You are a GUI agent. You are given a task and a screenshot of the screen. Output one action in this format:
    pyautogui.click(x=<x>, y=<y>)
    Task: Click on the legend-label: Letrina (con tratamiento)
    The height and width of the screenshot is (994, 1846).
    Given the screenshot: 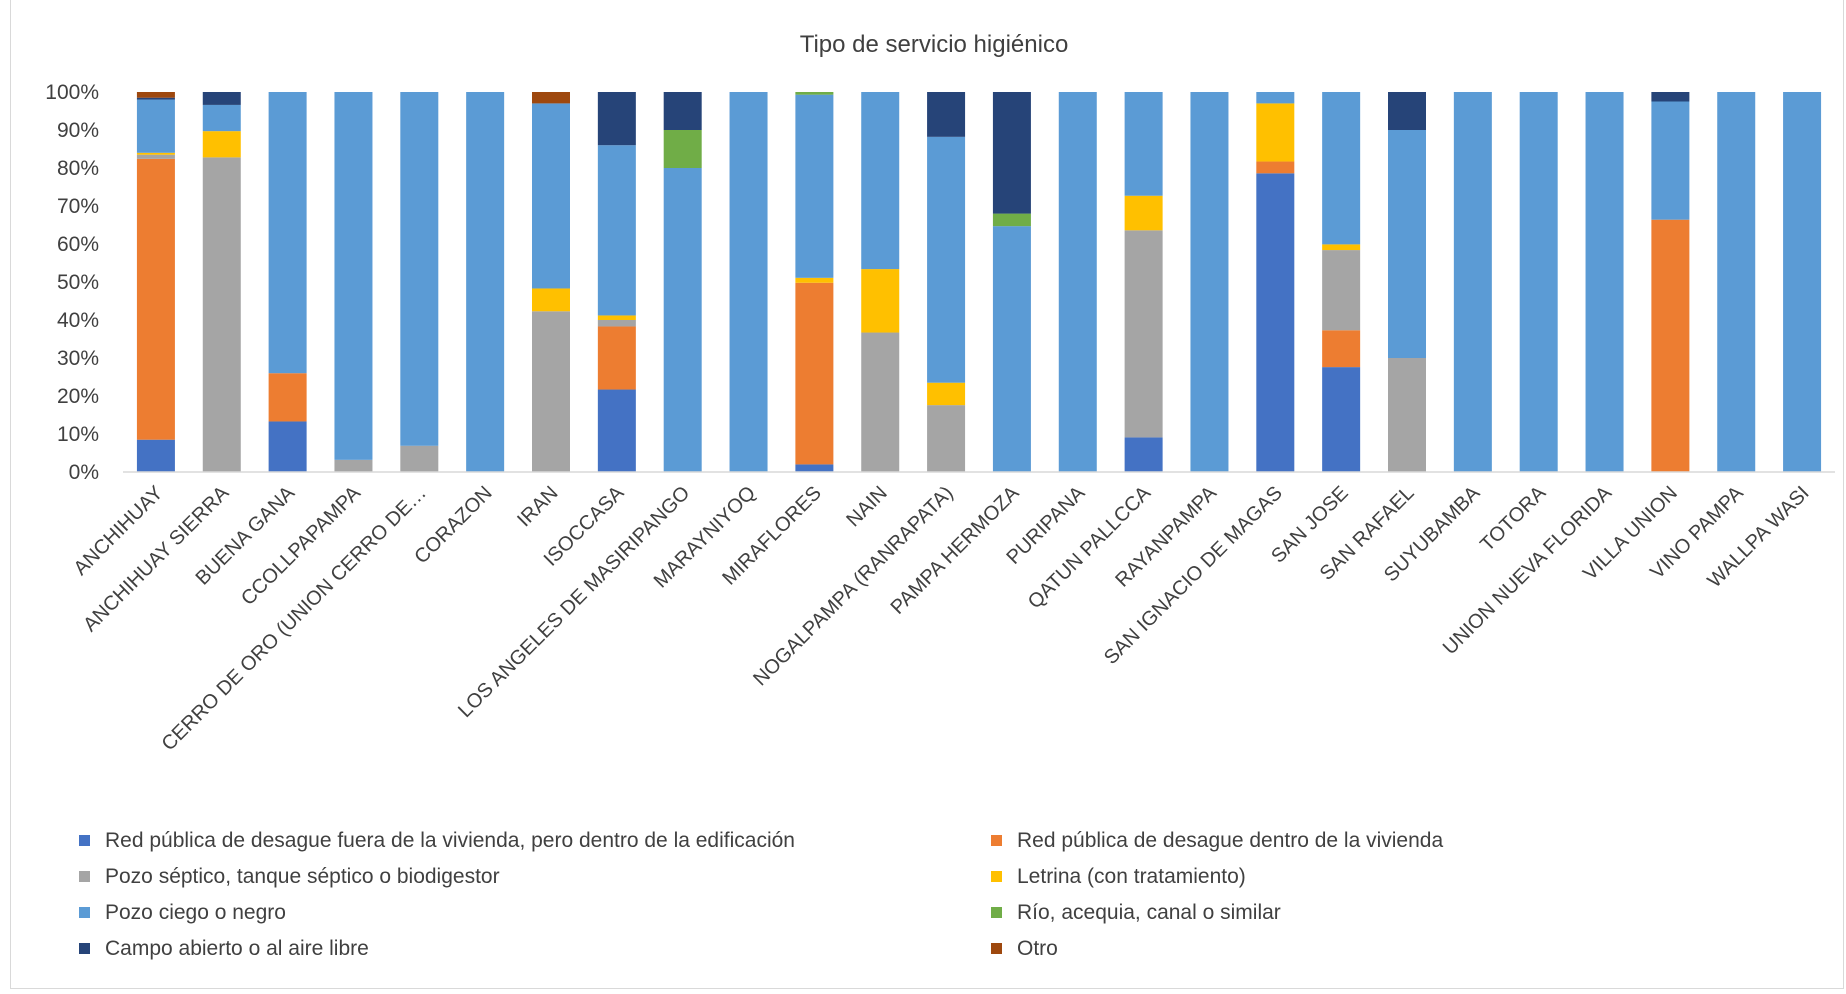 What is the action you would take?
    pyautogui.click(x=1131, y=876)
    